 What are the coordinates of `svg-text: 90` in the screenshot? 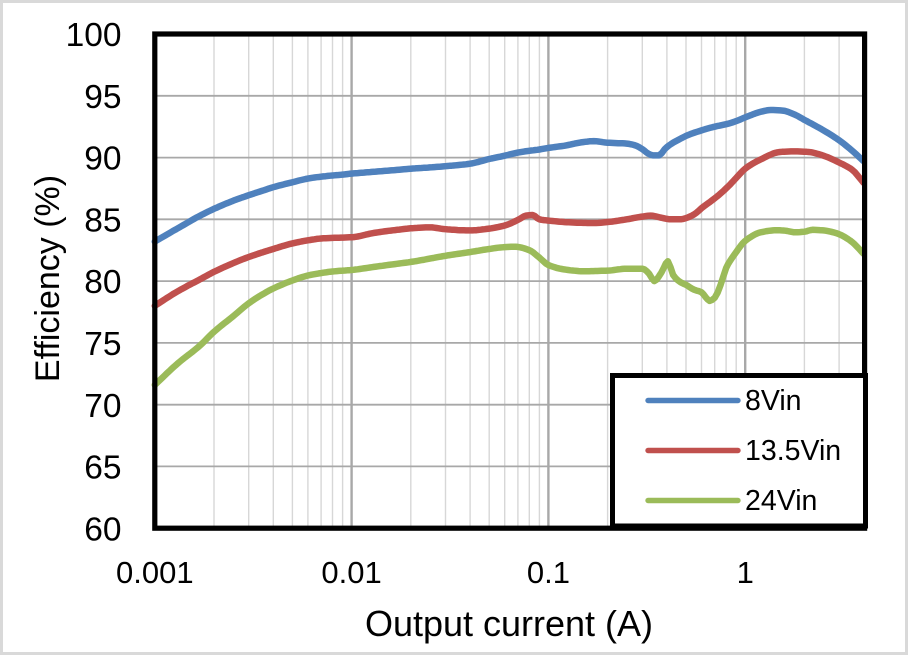 It's located at (102, 159).